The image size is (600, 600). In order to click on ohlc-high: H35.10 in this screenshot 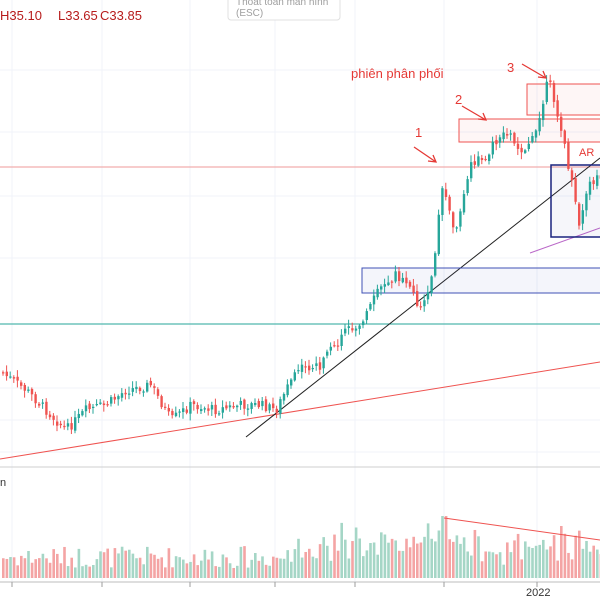, I will do `click(21, 15)`.